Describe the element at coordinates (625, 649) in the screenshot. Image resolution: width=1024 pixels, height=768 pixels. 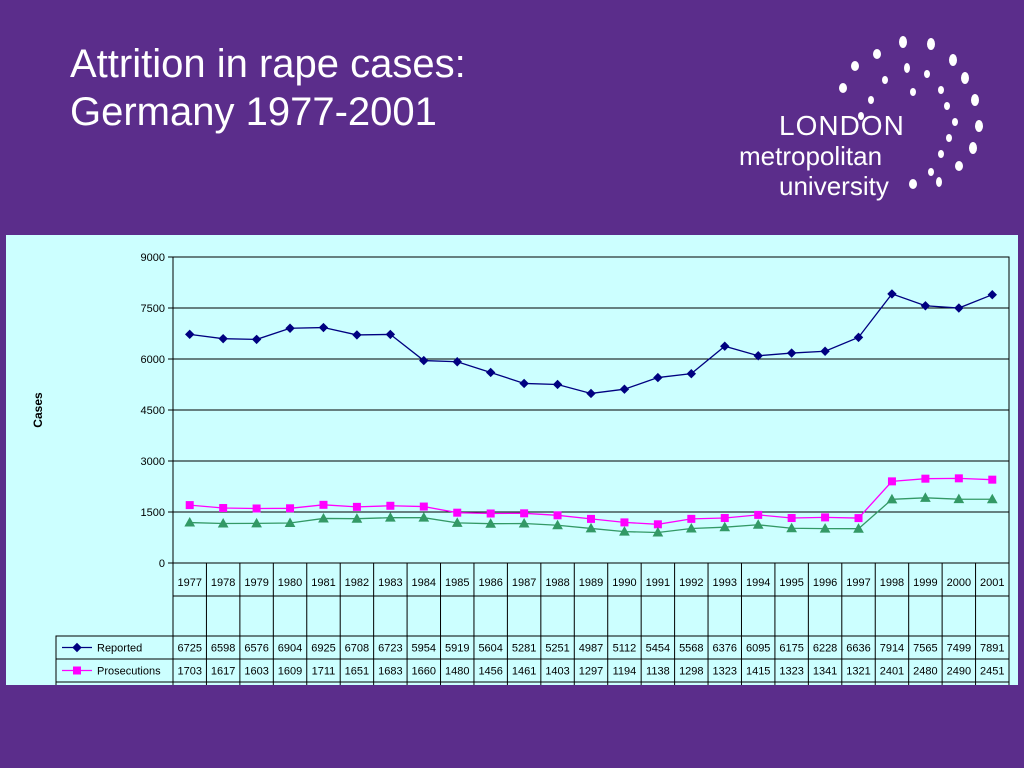
I see `data-label: 5112` at that location.